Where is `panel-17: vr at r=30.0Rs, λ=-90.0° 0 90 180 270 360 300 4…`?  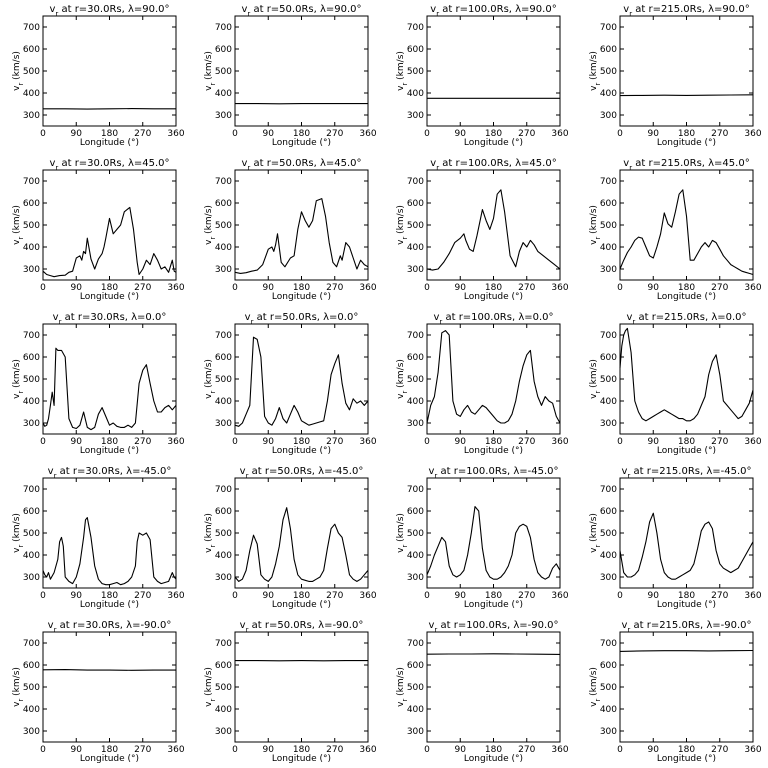 panel-17: vr at r=30.0Rs, λ=-90.0° 0 90 180 270 360 300 4… is located at coordinates (98, 692).